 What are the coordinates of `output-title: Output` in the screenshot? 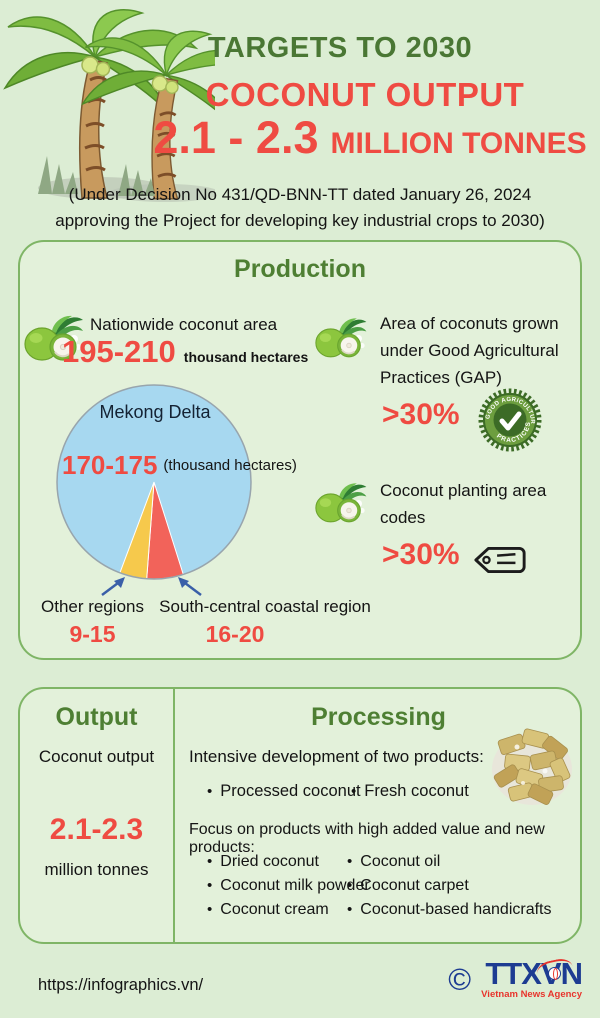 It's located at (96, 717).